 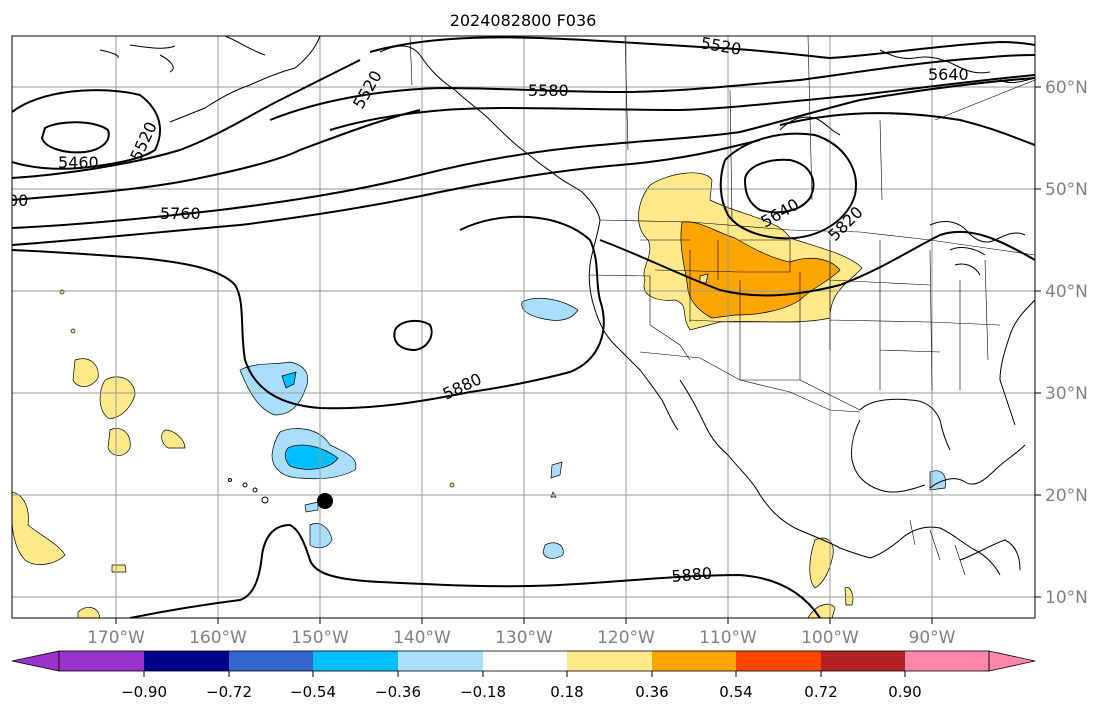 What do you see at coordinates (704, 278) in the screenshot?
I see `positive-anomaly-interior-cutout` at bounding box center [704, 278].